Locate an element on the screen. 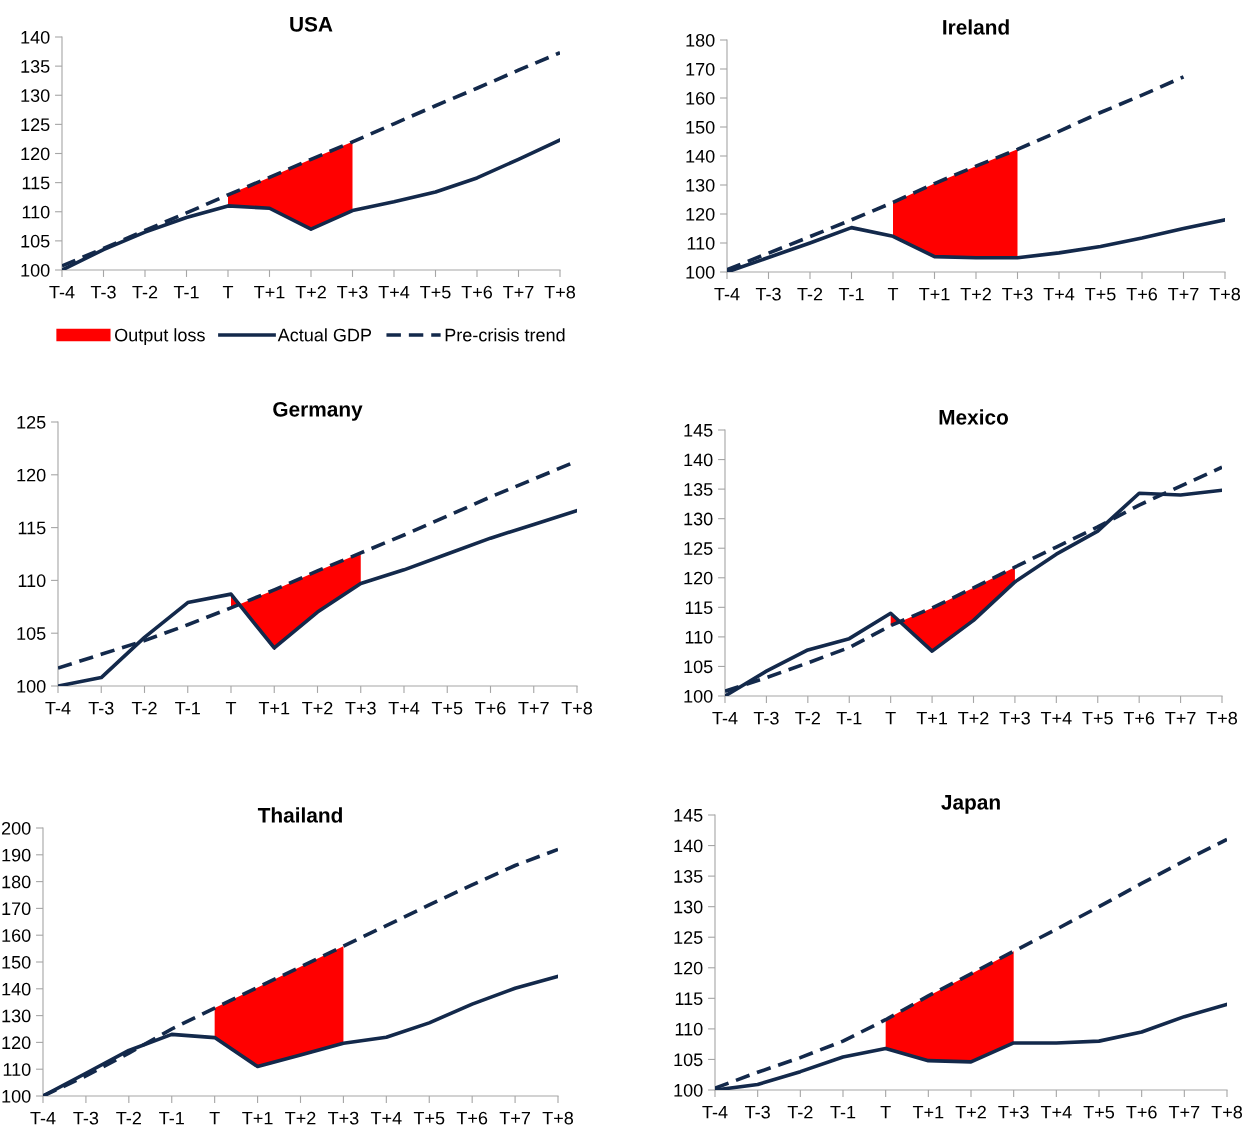 This screenshot has height=1131, width=1250. y-tick-label: 190 is located at coordinates (16, 855).